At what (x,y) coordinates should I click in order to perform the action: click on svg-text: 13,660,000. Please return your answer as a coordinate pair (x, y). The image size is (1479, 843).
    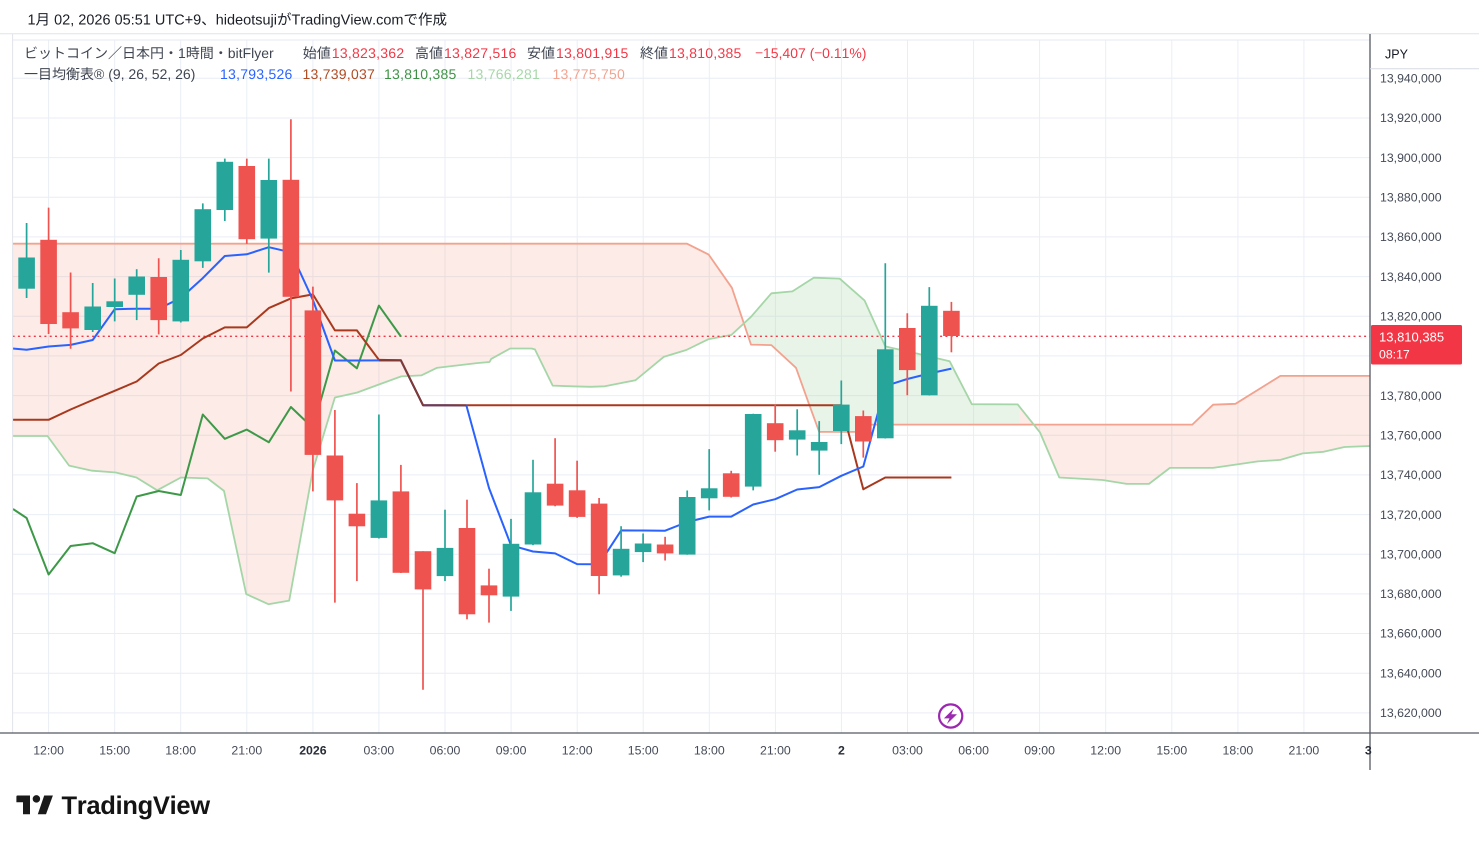
    Looking at the image, I should click on (1411, 634).